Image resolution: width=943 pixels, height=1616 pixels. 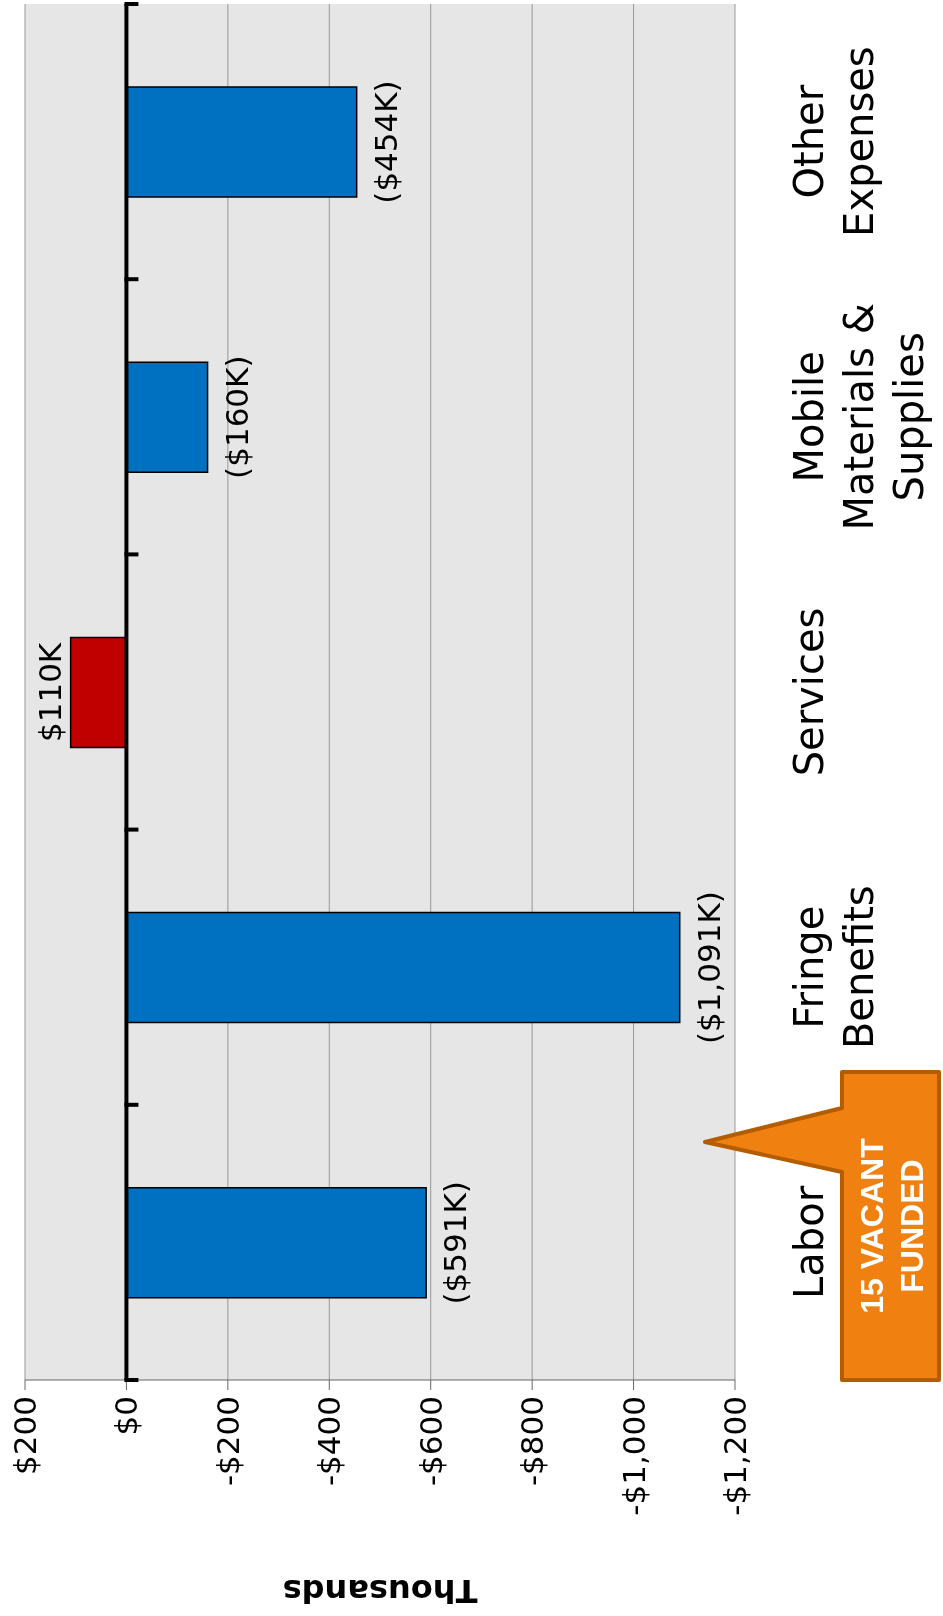 I want to click on x-tick-label: $0, so click(x=126, y=1416).